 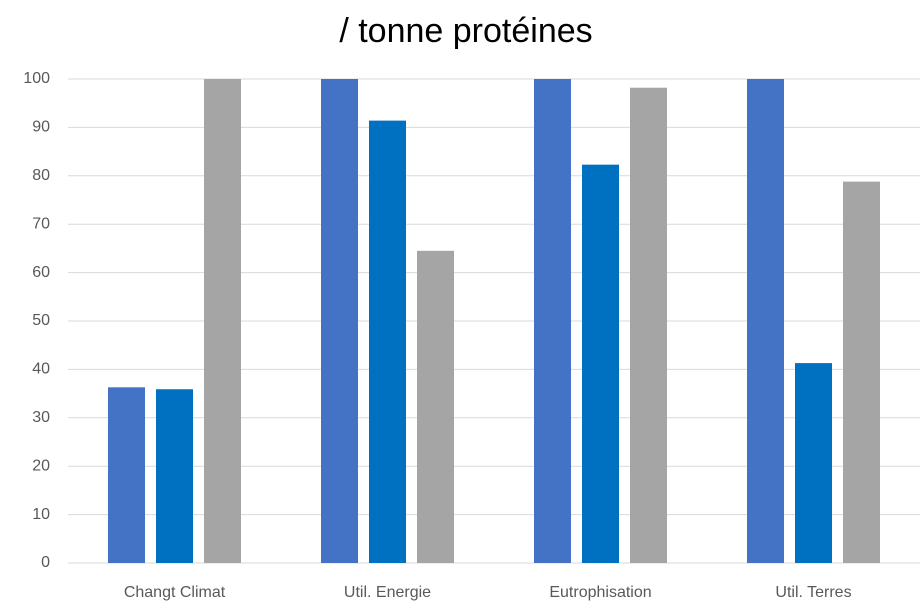 What do you see at coordinates (41, 465) in the screenshot?
I see `y-tick-label: 20` at bounding box center [41, 465].